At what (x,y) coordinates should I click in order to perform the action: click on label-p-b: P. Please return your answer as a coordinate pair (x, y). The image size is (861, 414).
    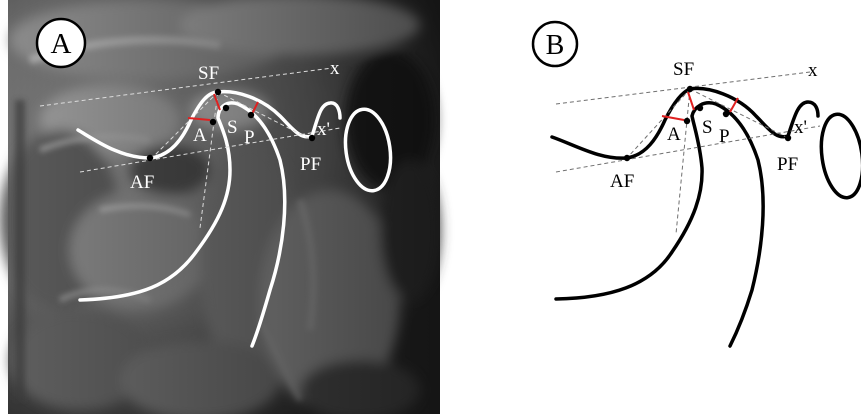
    Looking at the image, I should click on (724, 136).